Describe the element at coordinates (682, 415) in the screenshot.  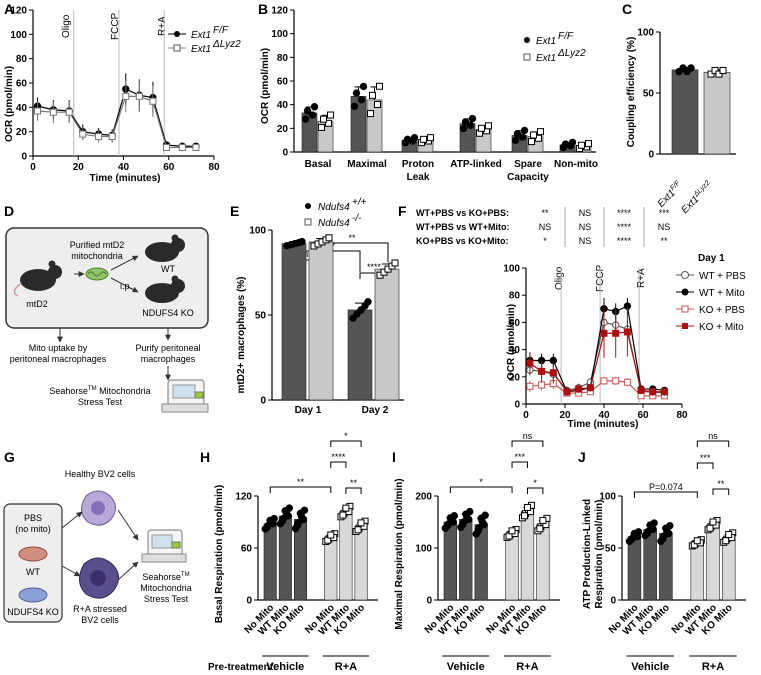
I see `xtick-label-f: 80` at that location.